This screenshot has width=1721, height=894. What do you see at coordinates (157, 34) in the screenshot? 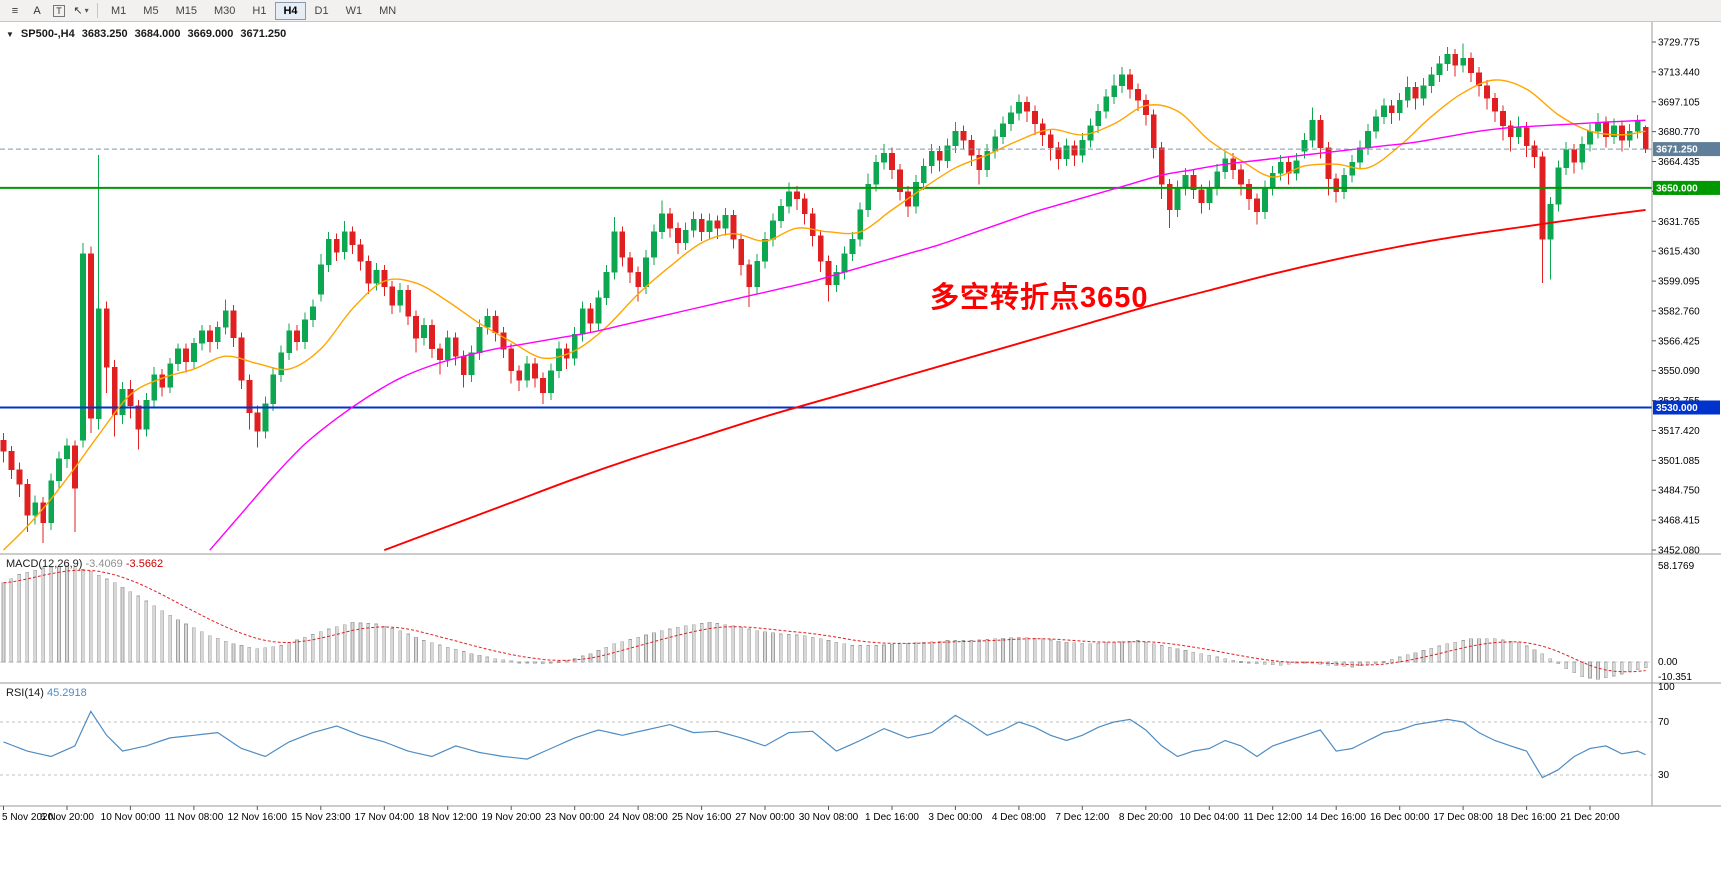
I see `high-value: 3684.000` at bounding box center [157, 34].